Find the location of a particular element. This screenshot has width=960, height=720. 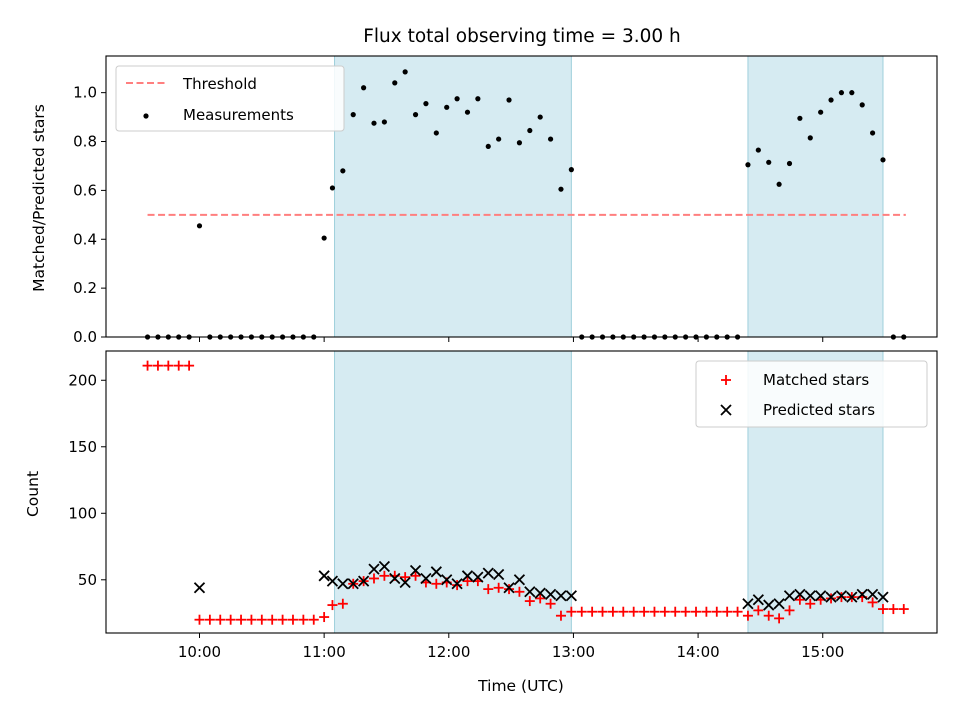

legend-entry-measurements: Measurements is located at coordinates (218, 115).